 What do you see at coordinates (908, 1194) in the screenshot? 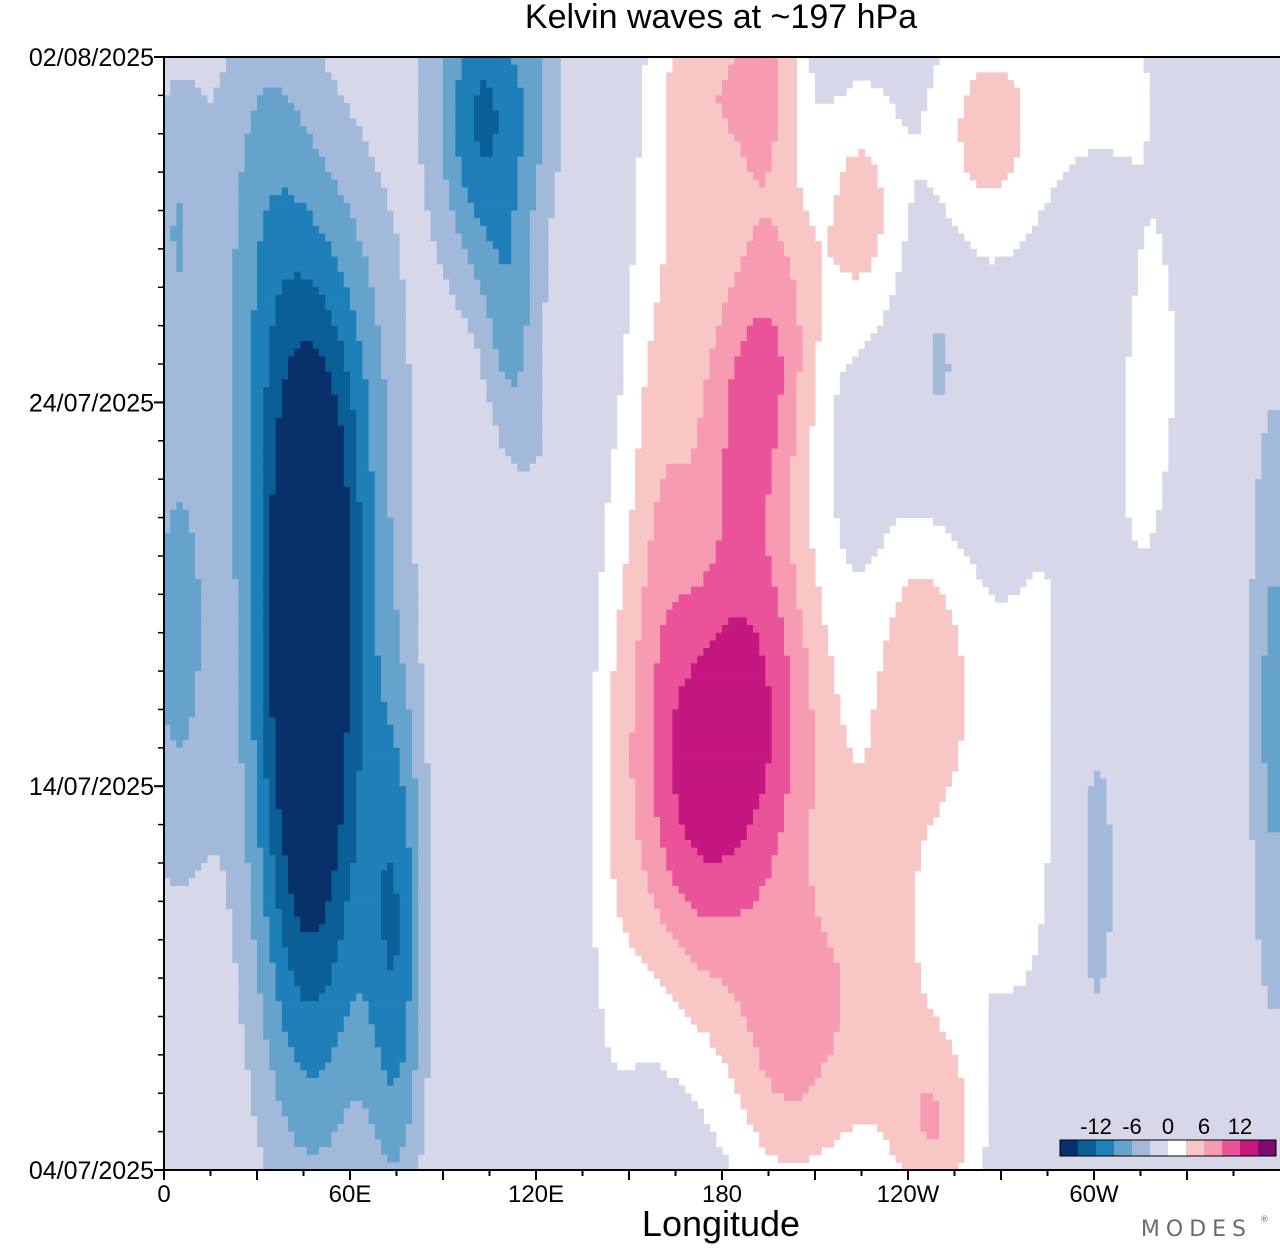
I see `x-tick-label: 120W` at bounding box center [908, 1194].